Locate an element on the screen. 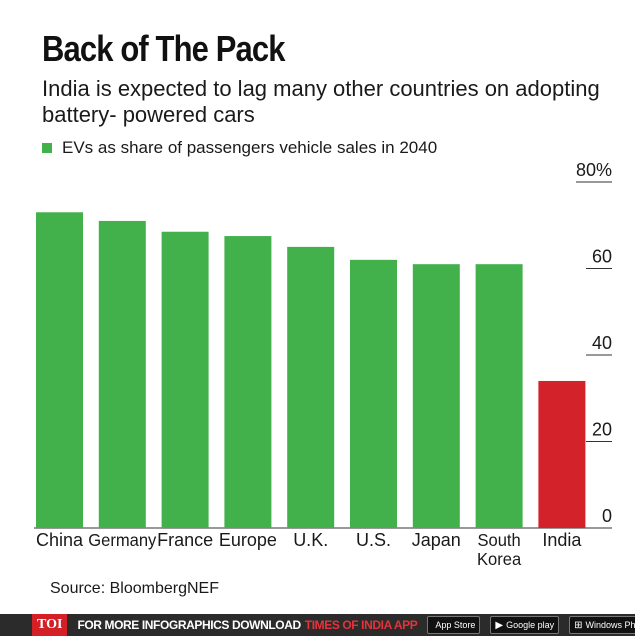 The image size is (635, 636). google-play-badge: ▶ Google play is located at coordinates (525, 625).